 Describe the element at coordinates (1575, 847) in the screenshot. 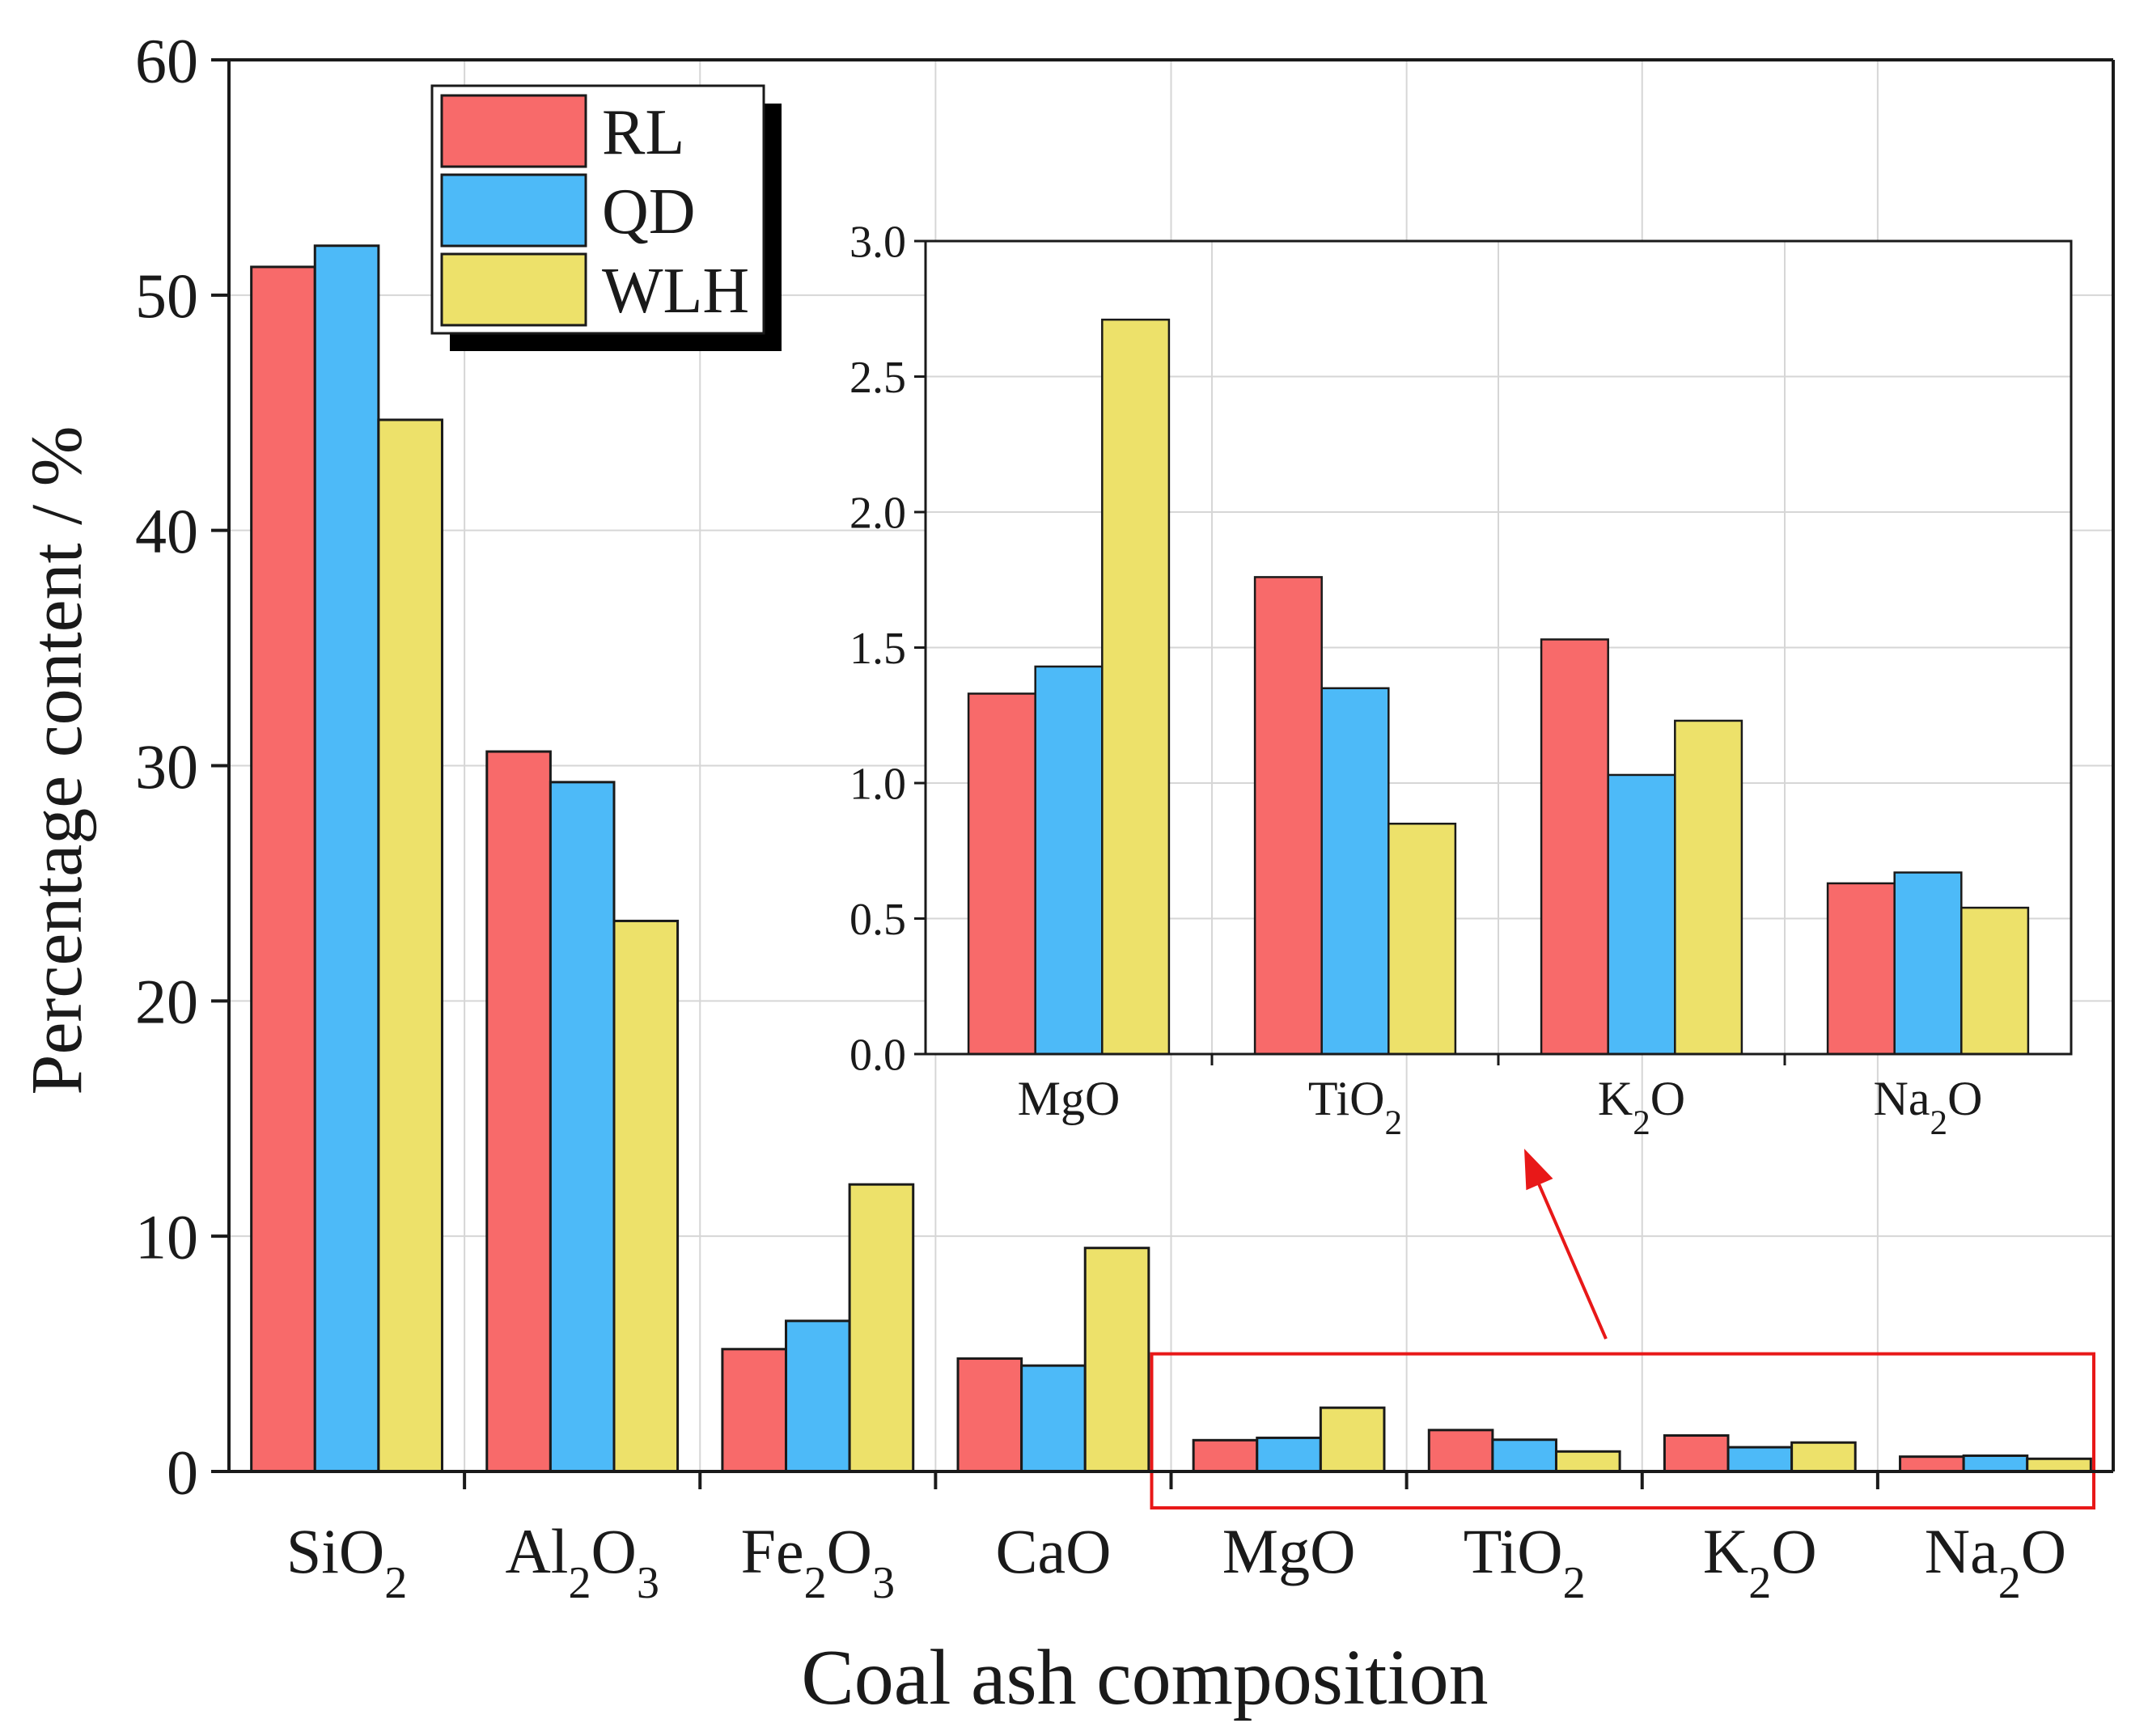

I see `inset-bar-rl-k2o` at that location.